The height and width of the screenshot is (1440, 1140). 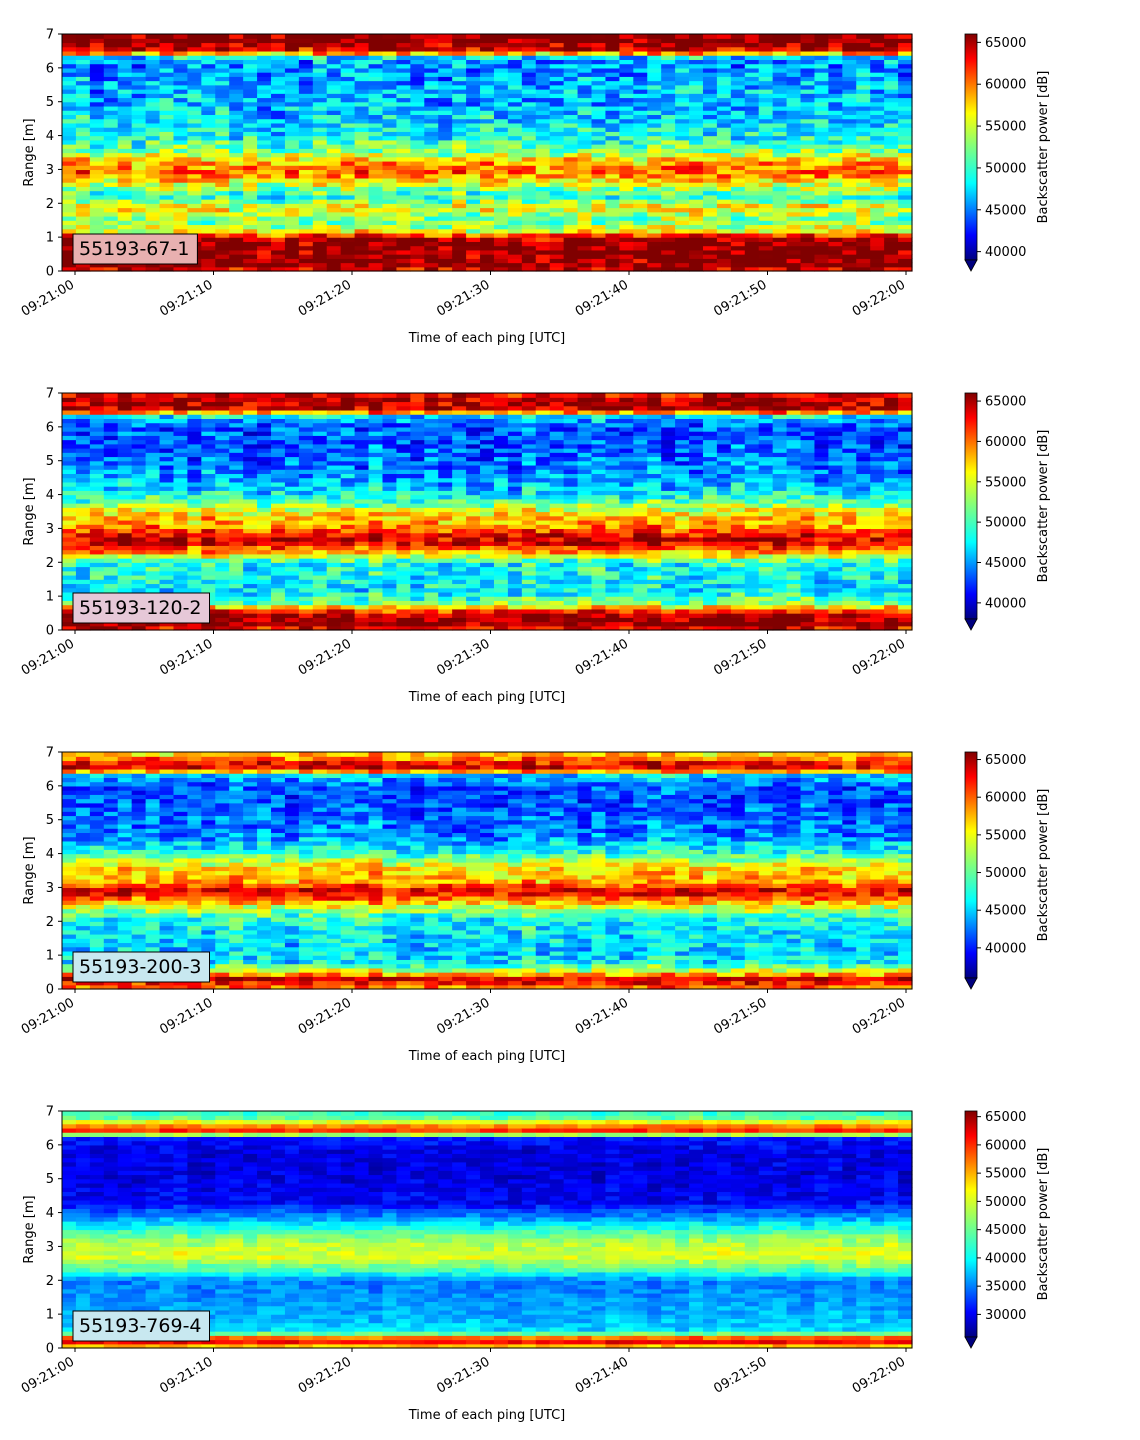 What do you see at coordinates (602, 298) in the screenshot?
I see `x-tick-label: 09:21:40` at bounding box center [602, 298].